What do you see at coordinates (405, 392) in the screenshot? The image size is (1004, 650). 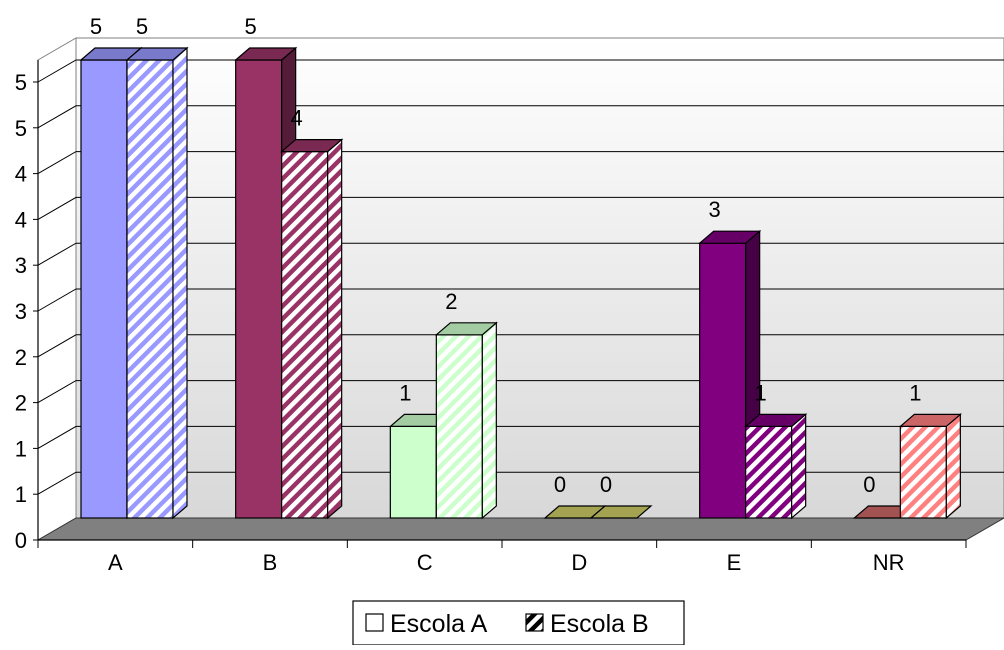 I see `data-label-escola-a-c: 1` at bounding box center [405, 392].